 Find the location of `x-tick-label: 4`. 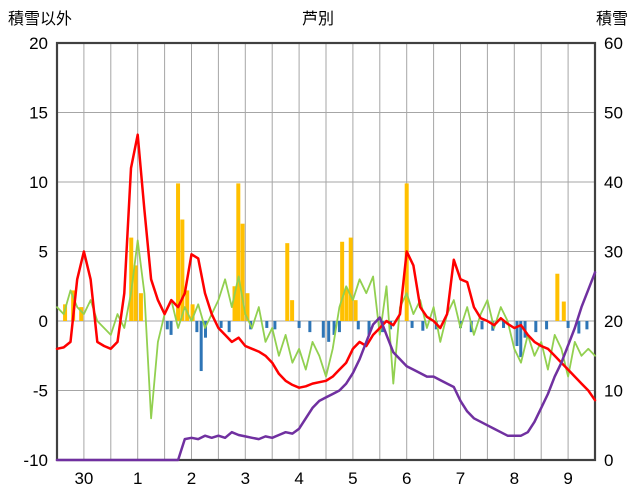

x-tick-label: 4 is located at coordinates (298, 478).